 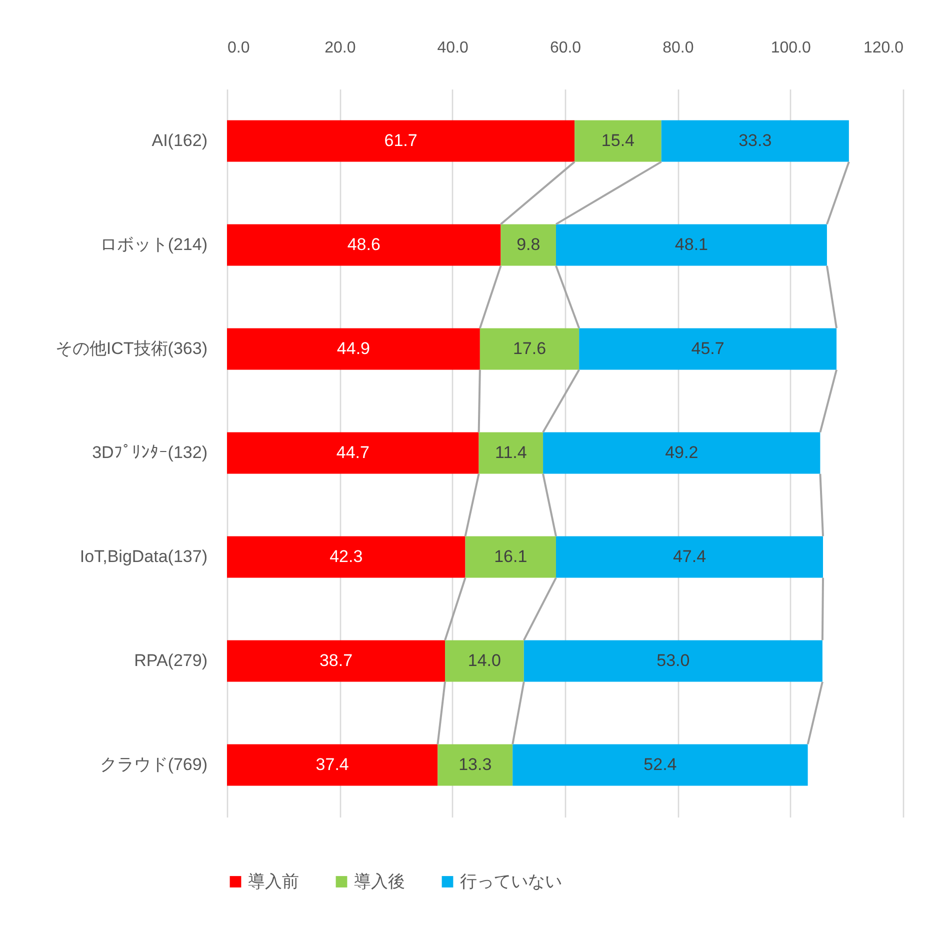 I want to click on data-label: 9.8, so click(x=528, y=244).